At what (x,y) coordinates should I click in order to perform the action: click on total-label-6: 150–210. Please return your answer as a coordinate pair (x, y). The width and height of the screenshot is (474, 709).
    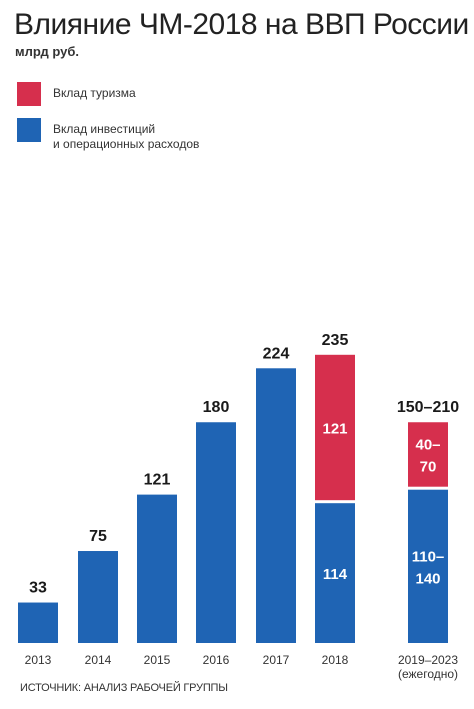
    Looking at the image, I should click on (428, 407).